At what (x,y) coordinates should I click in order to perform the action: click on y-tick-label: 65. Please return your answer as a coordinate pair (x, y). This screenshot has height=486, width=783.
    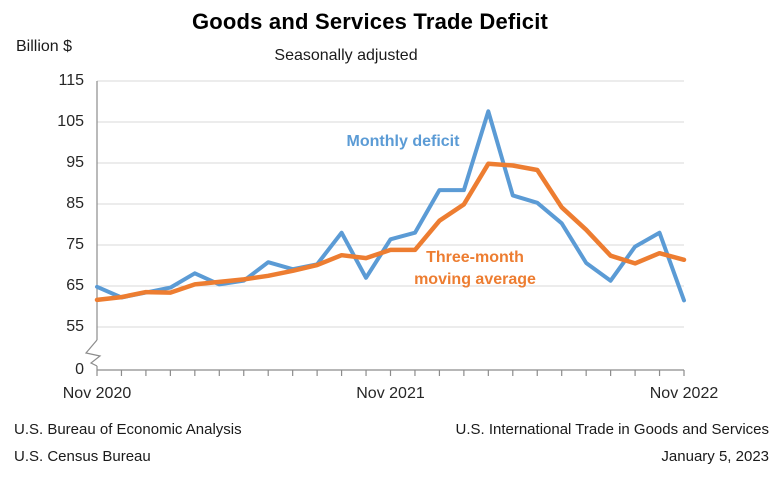
    Looking at the image, I should click on (75, 285).